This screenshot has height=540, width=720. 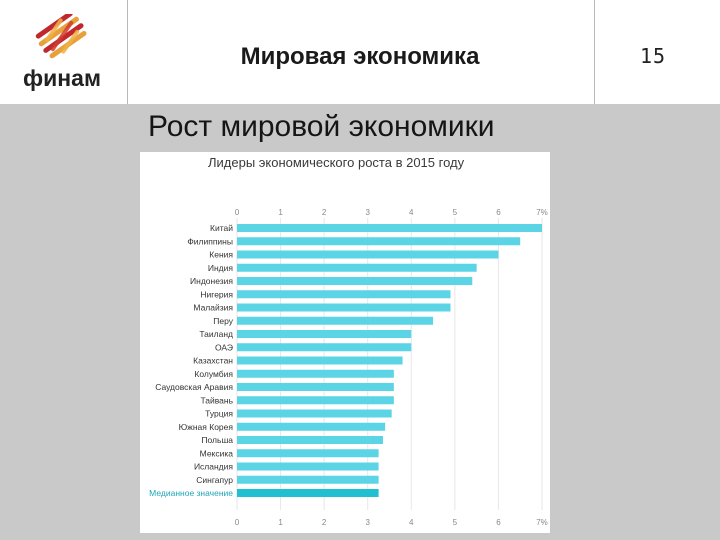 What do you see at coordinates (62, 52) in the screenshot?
I see `finam-logo: финам` at bounding box center [62, 52].